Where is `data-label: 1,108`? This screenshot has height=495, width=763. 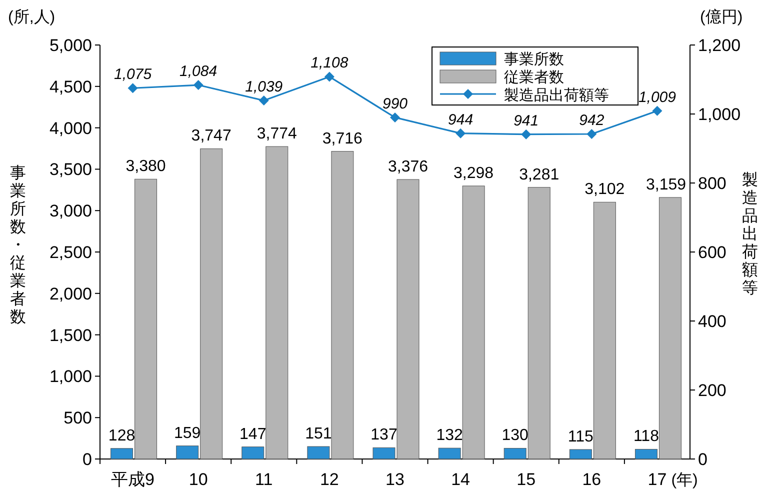
data-label: 1,108 is located at coordinates (329, 63).